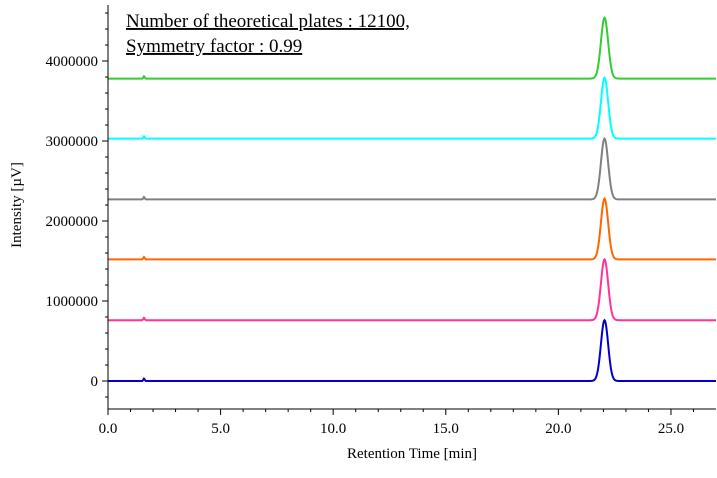 The width and height of the screenshot is (717, 478). I want to click on y-tick-label: 3000000, so click(72, 142).